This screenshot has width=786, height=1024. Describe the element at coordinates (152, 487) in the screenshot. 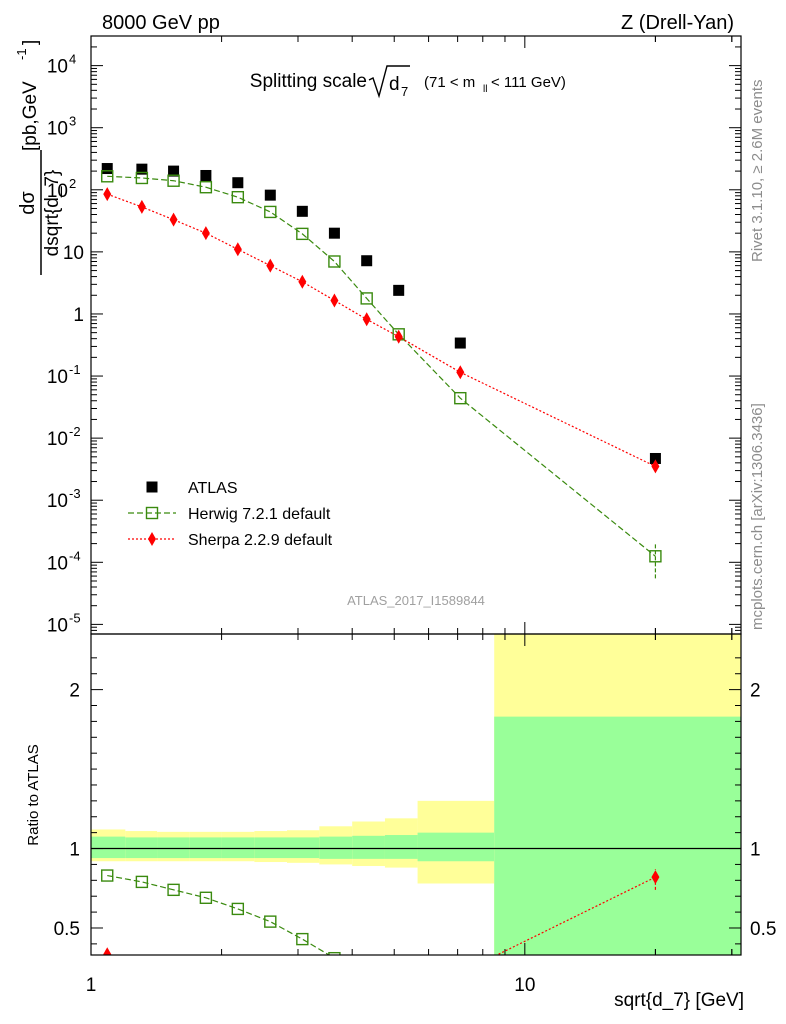

I see `legend-marker-atlas` at that location.